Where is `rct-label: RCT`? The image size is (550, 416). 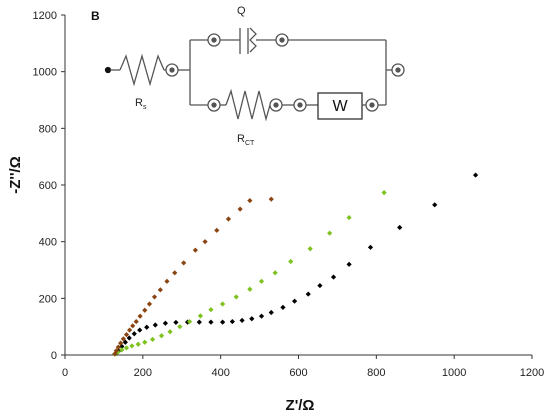
rct-label: RCT is located at coordinates (246, 140).